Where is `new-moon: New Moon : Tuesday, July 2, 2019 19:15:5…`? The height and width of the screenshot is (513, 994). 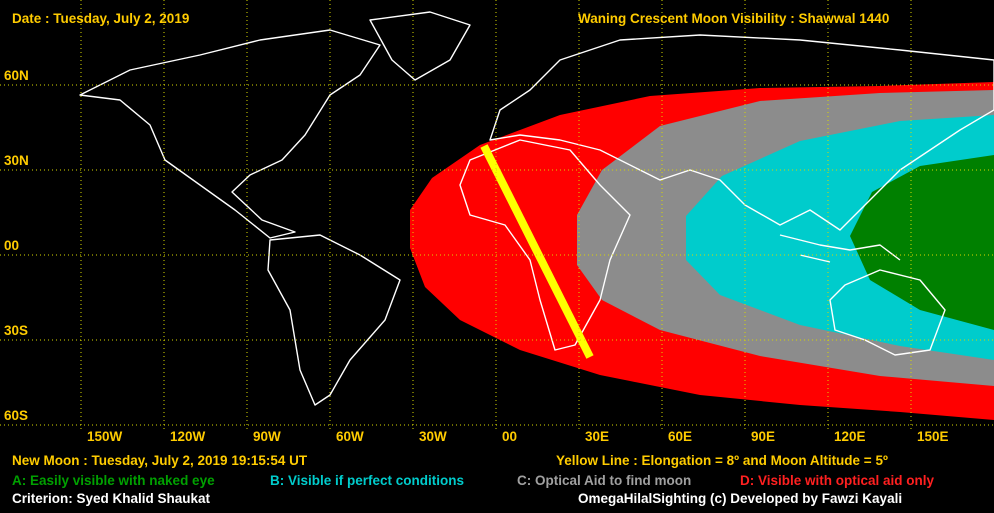
new-moon: New Moon : Tuesday, July 2, 2019 19:15:5… is located at coordinates (160, 460).